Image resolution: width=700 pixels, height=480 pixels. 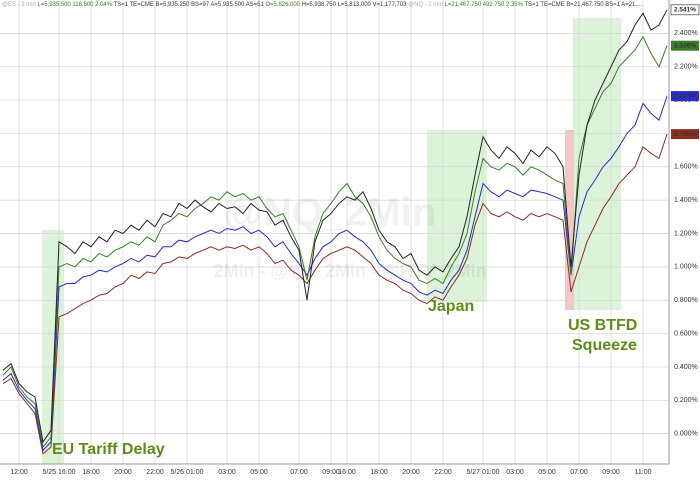 I want to click on x-tick-label: 5/27 01:00, so click(x=482, y=472).